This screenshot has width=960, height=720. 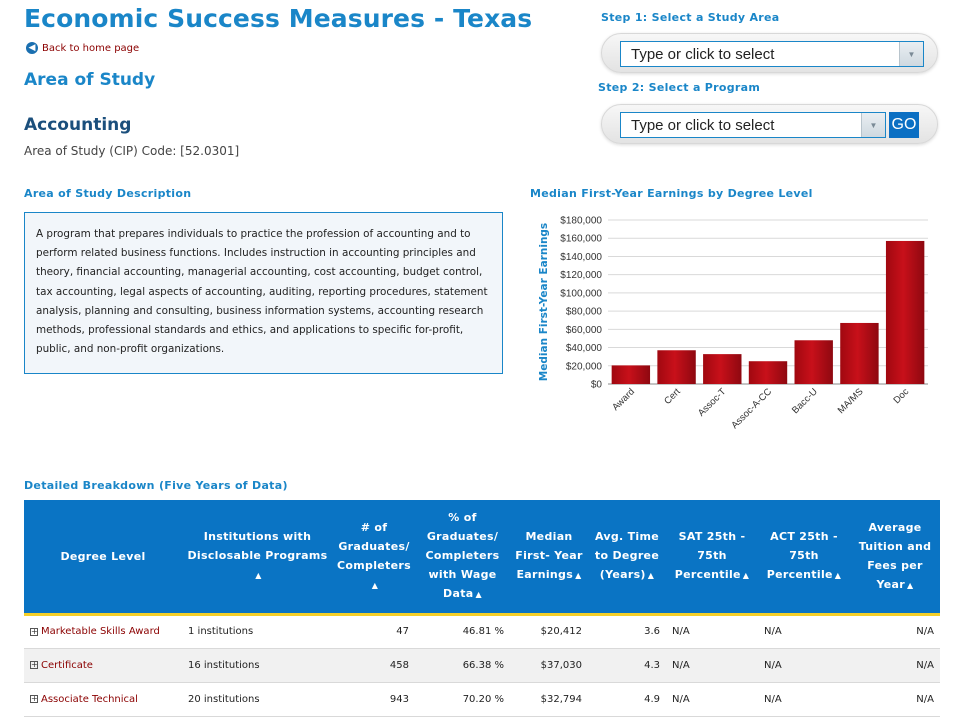 What do you see at coordinates (703, 125) in the screenshot?
I see `program-placeholder: Type or click to select` at bounding box center [703, 125].